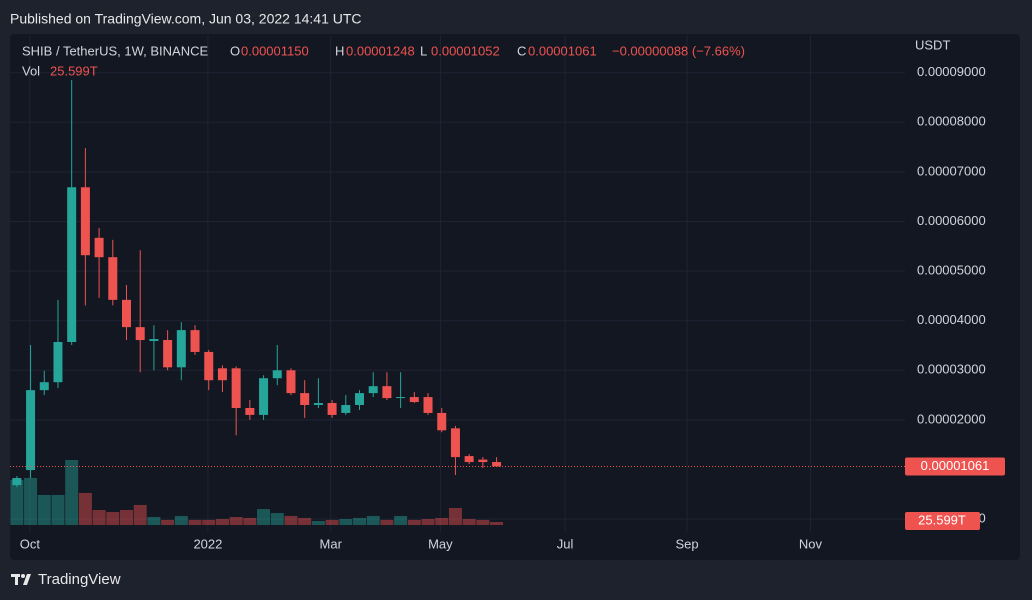 Image resolution: width=1032 pixels, height=600 pixels. I want to click on ohlc-value: 0.00001248, so click(380, 50).